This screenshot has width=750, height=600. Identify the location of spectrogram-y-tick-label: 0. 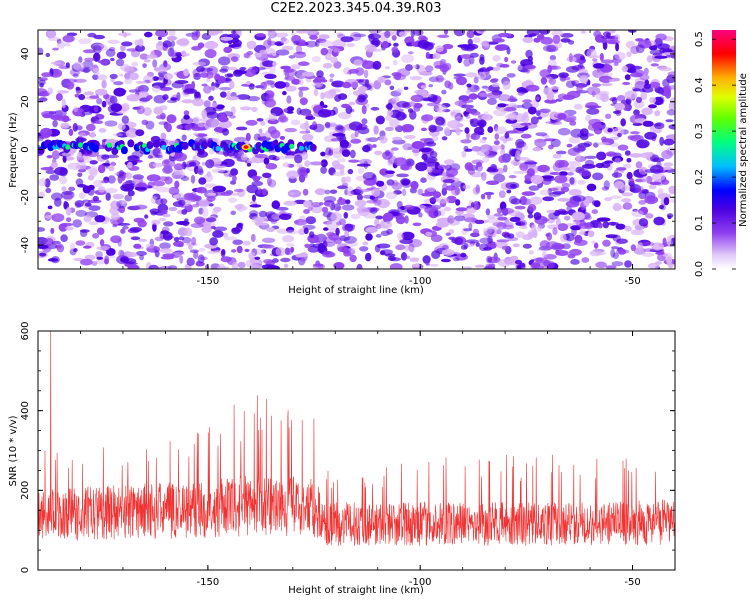
(25, 149).